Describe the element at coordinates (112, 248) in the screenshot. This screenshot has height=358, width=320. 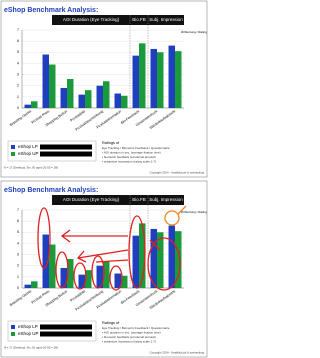
I see `annotations` at that location.